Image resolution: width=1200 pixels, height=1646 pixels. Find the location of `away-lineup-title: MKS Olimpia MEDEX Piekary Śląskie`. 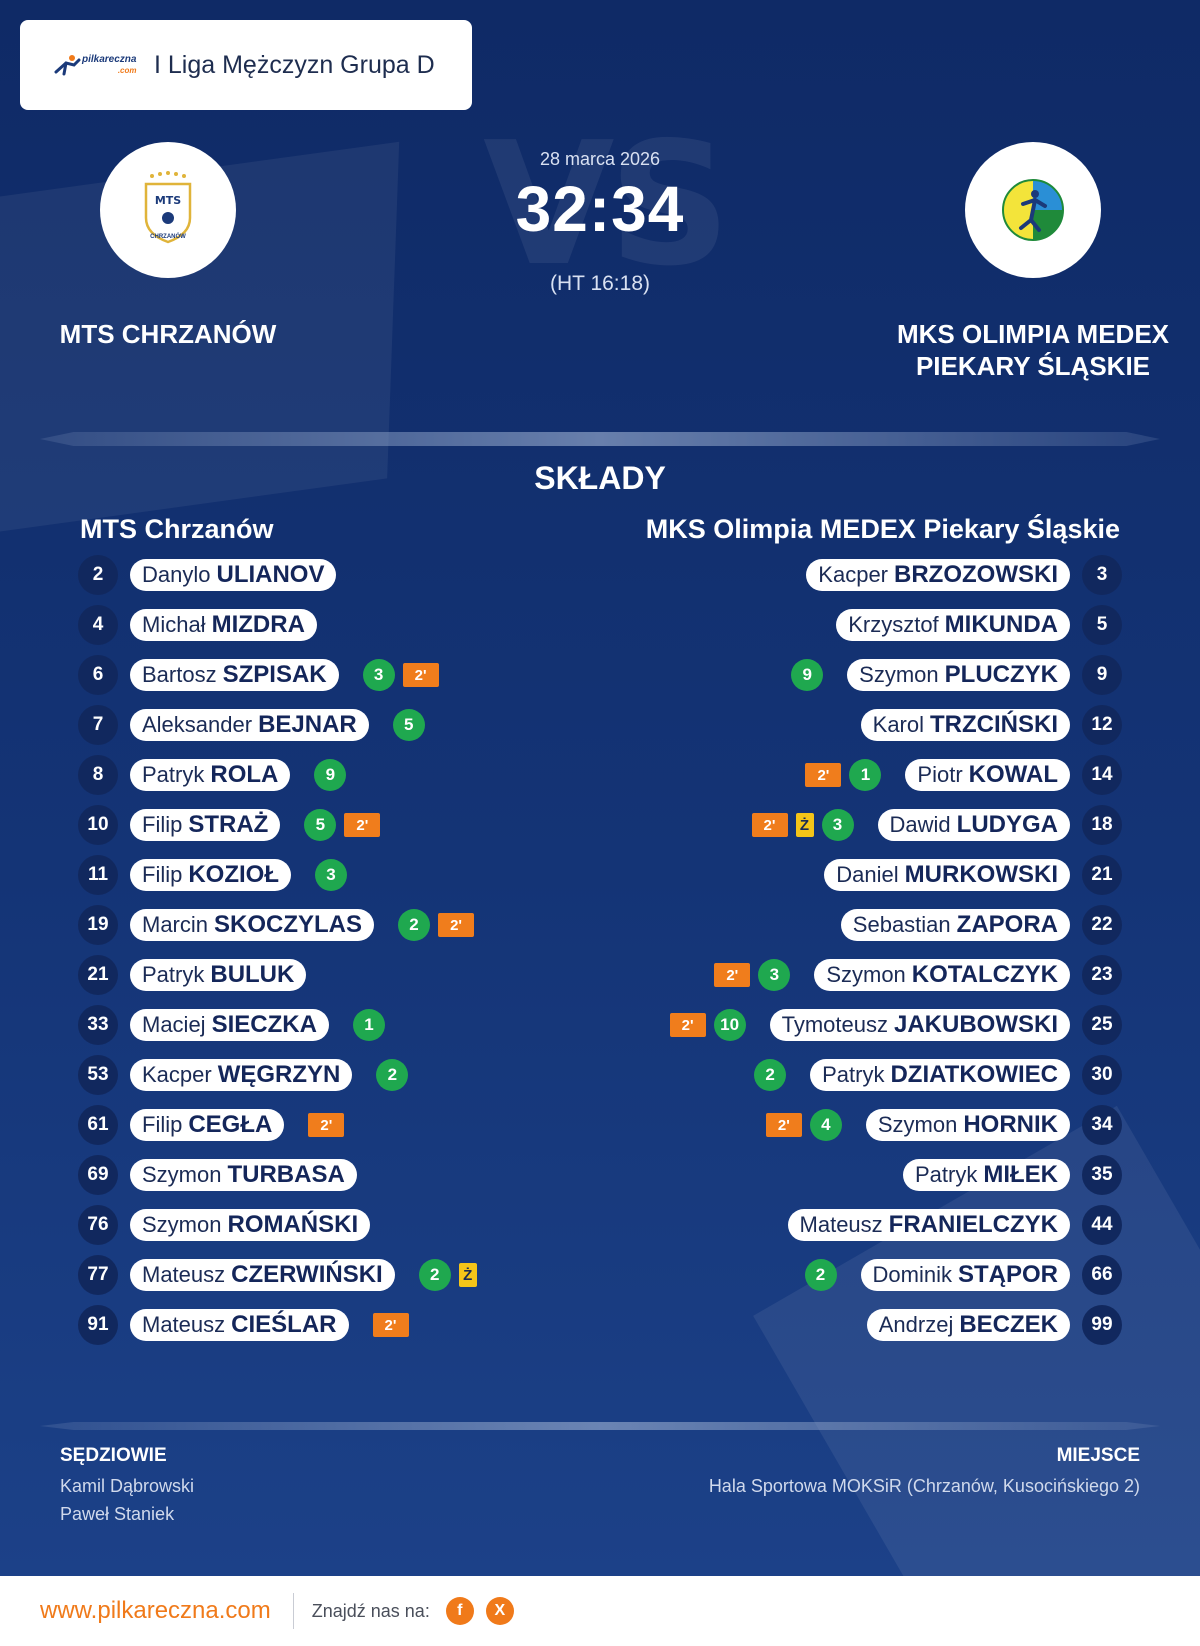

away-lineup-title: MKS Olimpia MEDEX Piekary Śląskie is located at coordinates (882, 529).